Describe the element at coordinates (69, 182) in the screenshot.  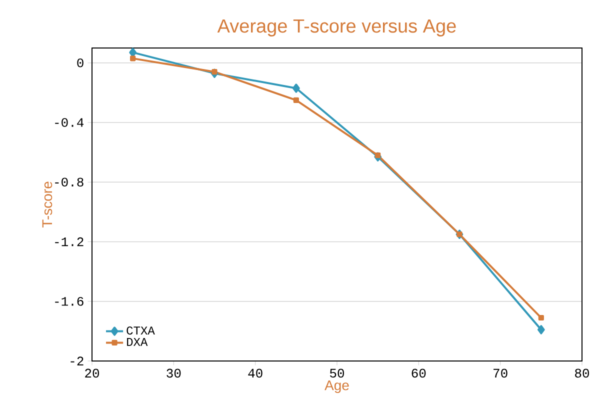
I see `y-tick-label: -0.8` at that location.